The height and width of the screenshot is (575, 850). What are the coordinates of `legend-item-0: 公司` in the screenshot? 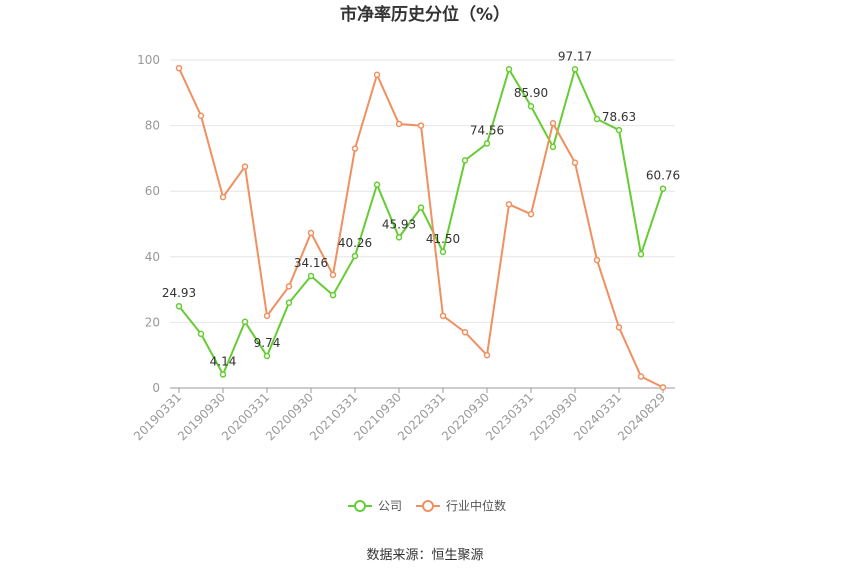 It's located at (375, 506).